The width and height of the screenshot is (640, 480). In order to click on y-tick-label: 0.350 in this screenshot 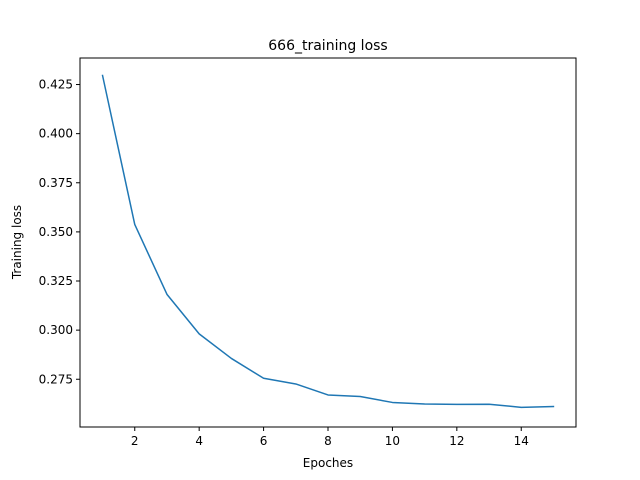, I will do `click(56, 232)`.